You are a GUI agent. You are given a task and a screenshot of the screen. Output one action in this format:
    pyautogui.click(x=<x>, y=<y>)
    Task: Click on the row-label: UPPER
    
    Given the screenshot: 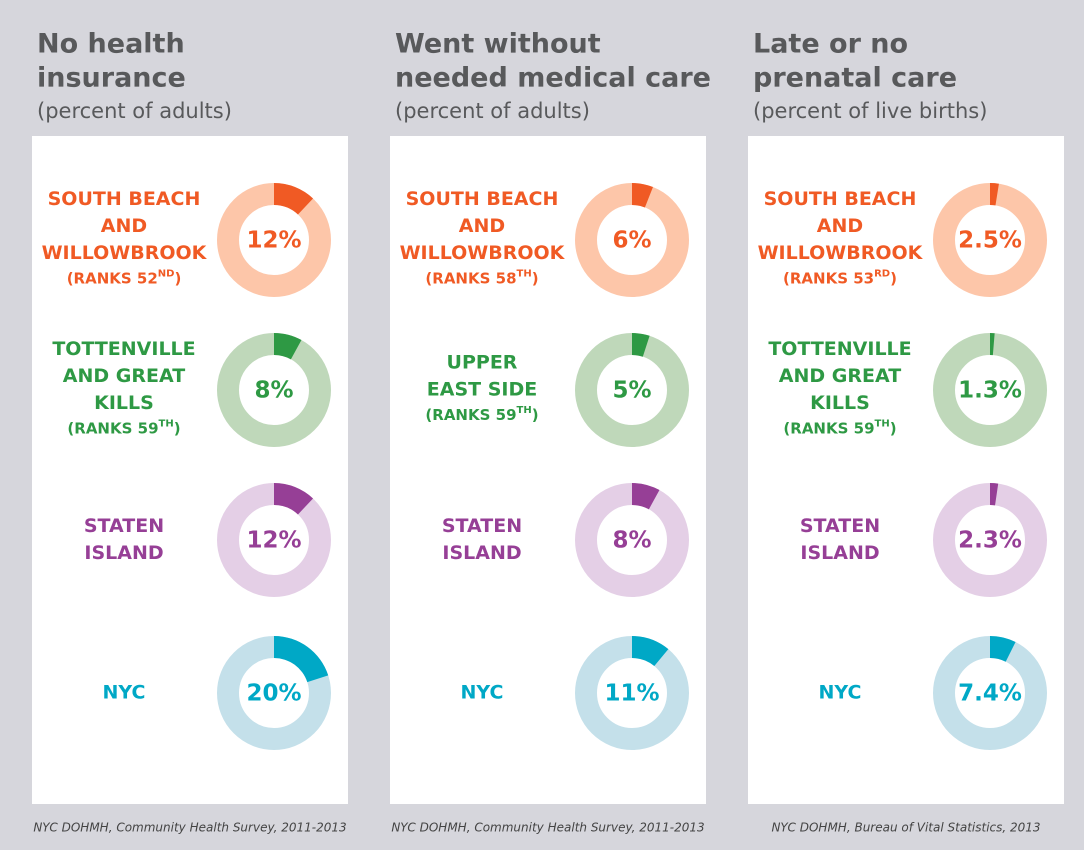 What is the action you would take?
    pyautogui.click(x=482, y=363)
    